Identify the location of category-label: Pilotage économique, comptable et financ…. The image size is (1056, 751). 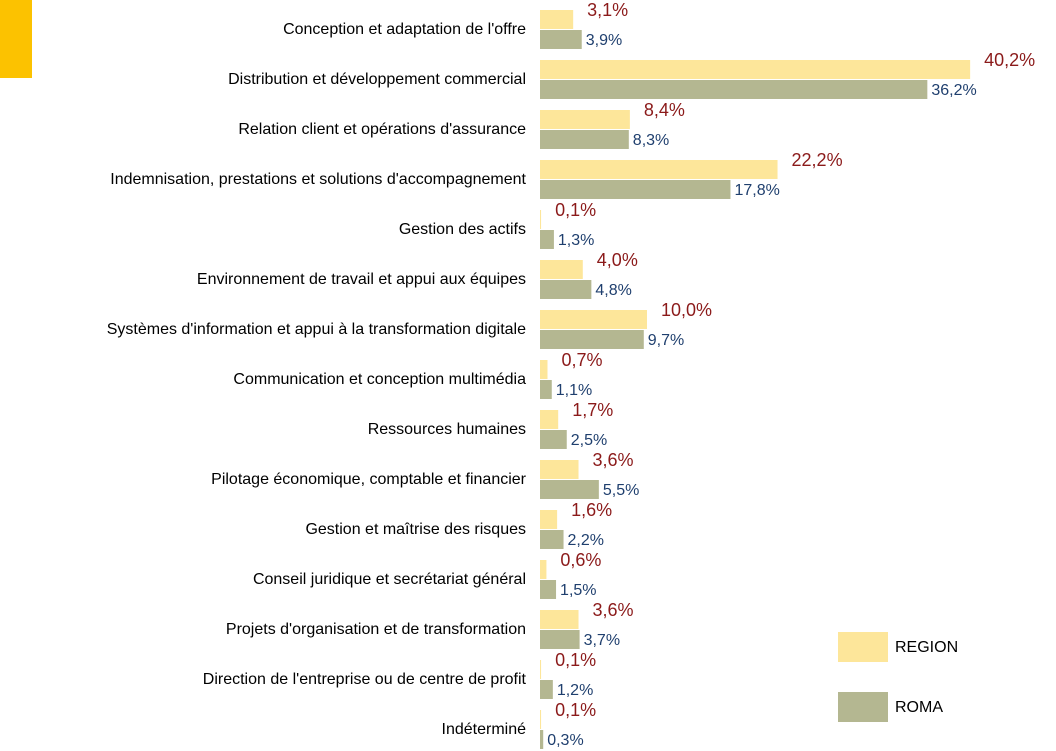
(369, 479).